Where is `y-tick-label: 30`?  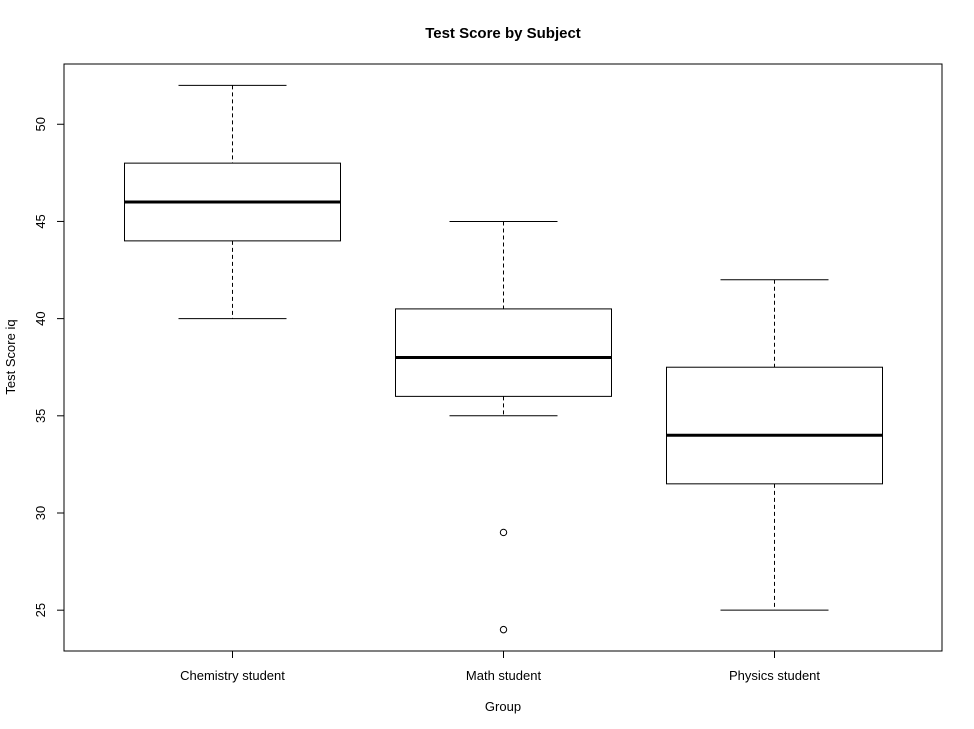
y-tick-label: 30 is located at coordinates (40, 513).